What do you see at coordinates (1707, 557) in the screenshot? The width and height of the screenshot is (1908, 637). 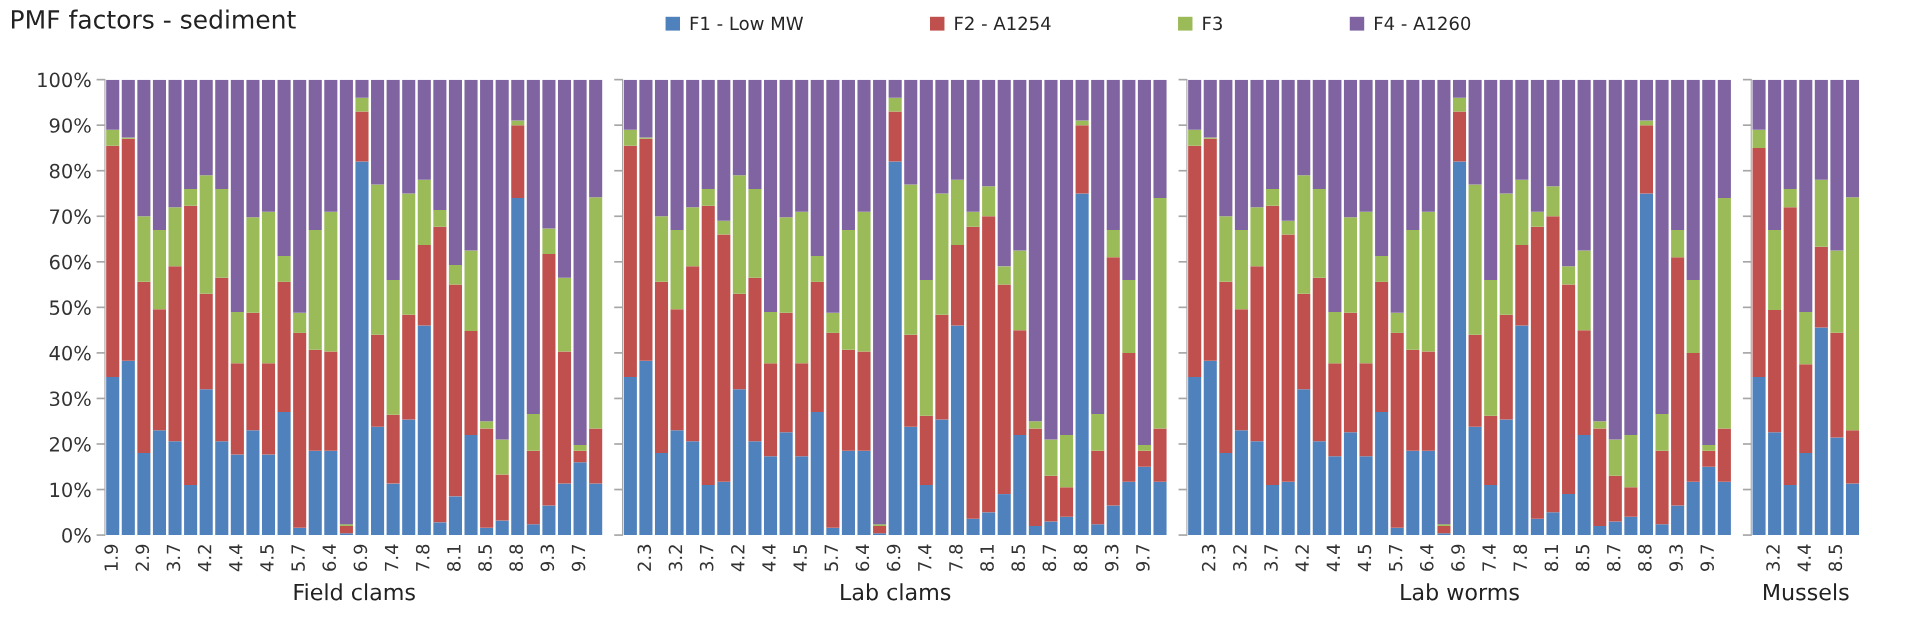 I see `x-tick-label: 9.7` at bounding box center [1707, 557].